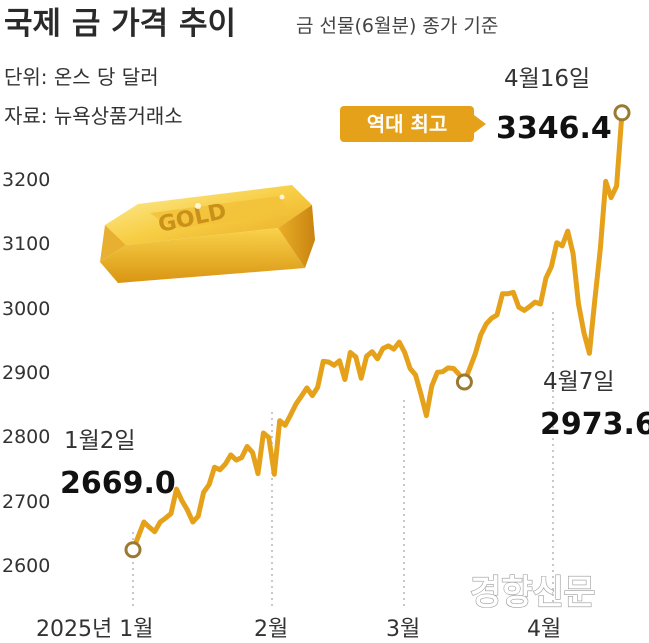 Image resolution: width=649 pixels, height=643 pixels. Describe the element at coordinates (554, 128) in the screenshot. I see `annotation-value: 3346.4` at that location.